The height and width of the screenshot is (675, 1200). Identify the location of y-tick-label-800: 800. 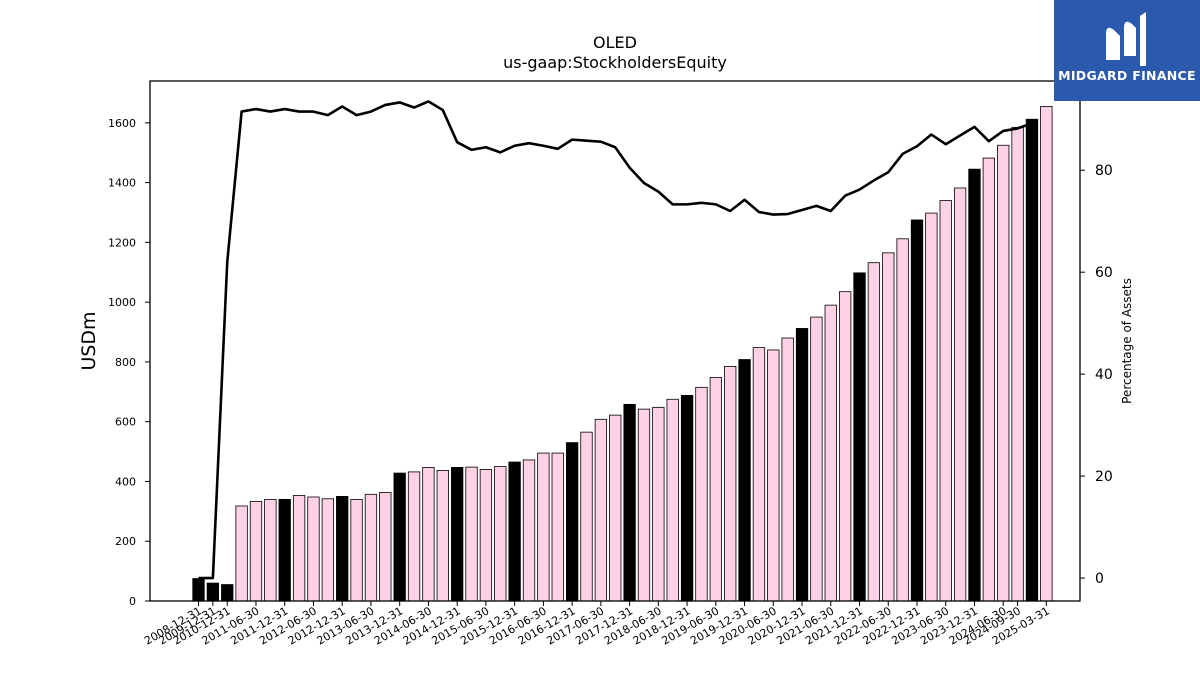
(125, 362).